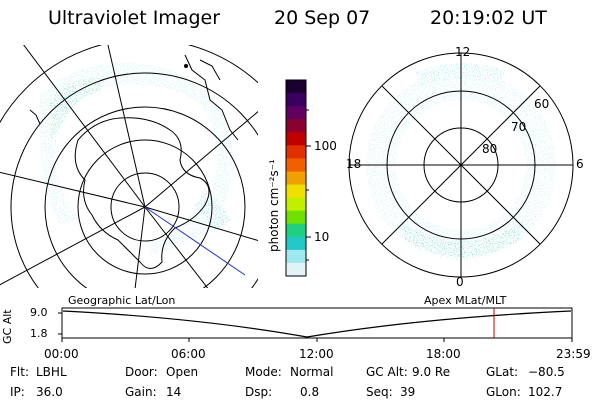 The width and height of the screenshot is (600, 400). What do you see at coordinates (141, 392) in the screenshot?
I see `gain-label: Gain:` at bounding box center [141, 392].